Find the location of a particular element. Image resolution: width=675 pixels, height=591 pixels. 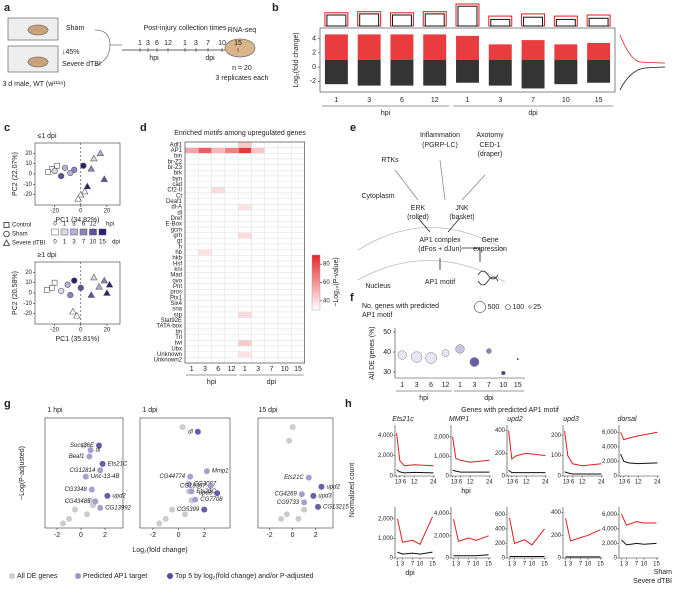

label: 0 is located at coordinates (55, 243).